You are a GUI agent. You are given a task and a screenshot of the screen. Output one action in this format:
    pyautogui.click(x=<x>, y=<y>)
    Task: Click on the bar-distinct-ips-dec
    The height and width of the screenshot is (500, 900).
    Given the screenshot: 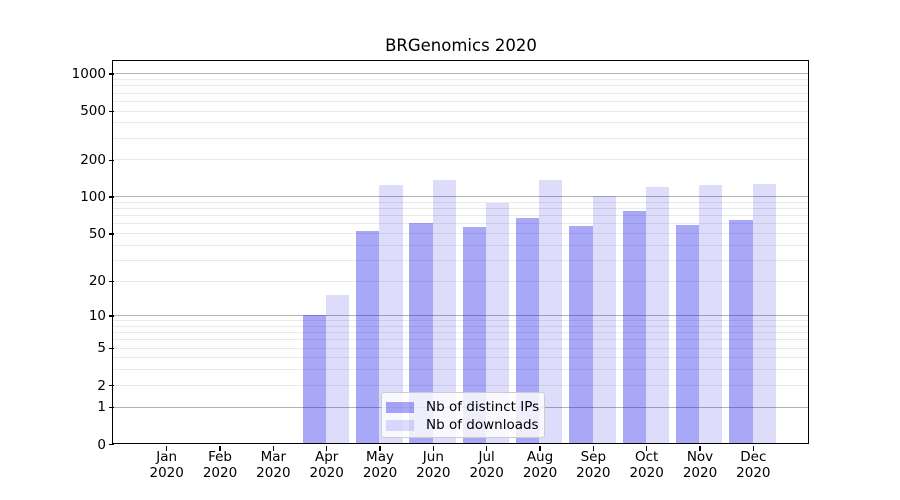 What is the action you would take?
    pyautogui.click(x=741, y=331)
    